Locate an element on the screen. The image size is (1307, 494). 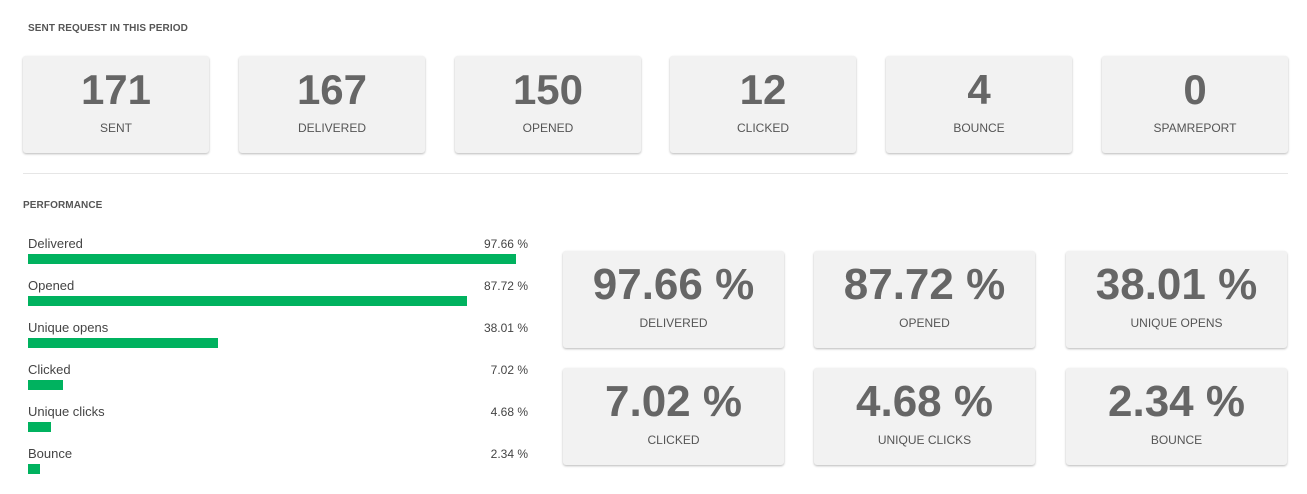
stat-value: 0 is located at coordinates (1195, 89).